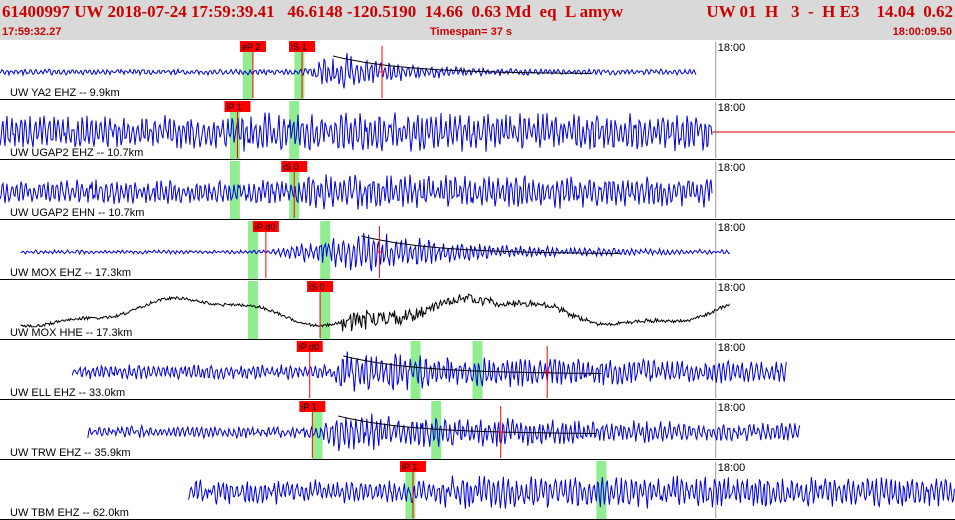 The width and height of the screenshot is (955, 520). Describe the element at coordinates (65, 93) in the screenshot. I see `station-label: UW YA2 EHZ -- 9.9km` at that location.